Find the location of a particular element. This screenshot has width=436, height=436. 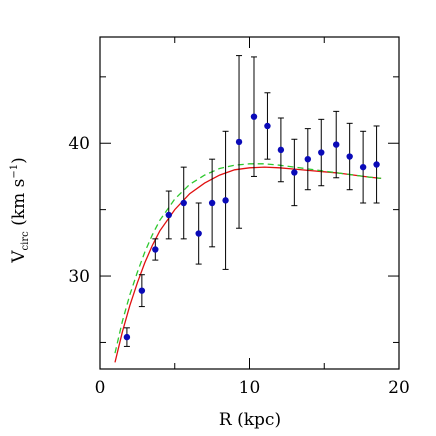

y-axis-label-main: V is located at coordinates (19, 257).